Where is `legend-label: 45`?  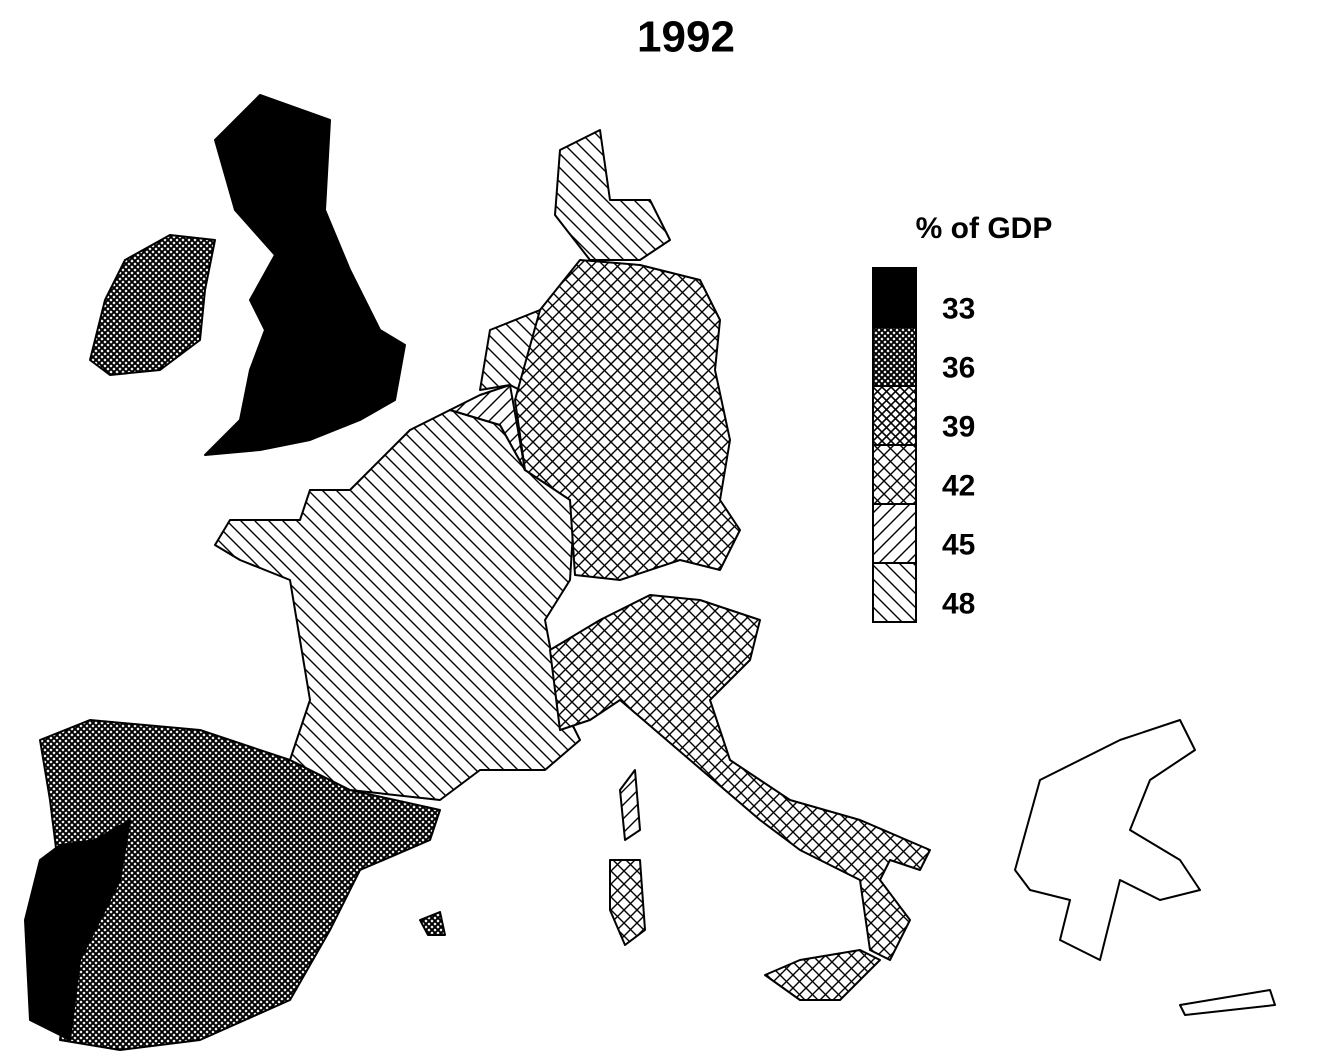 legend-label: 45 is located at coordinates (958, 544).